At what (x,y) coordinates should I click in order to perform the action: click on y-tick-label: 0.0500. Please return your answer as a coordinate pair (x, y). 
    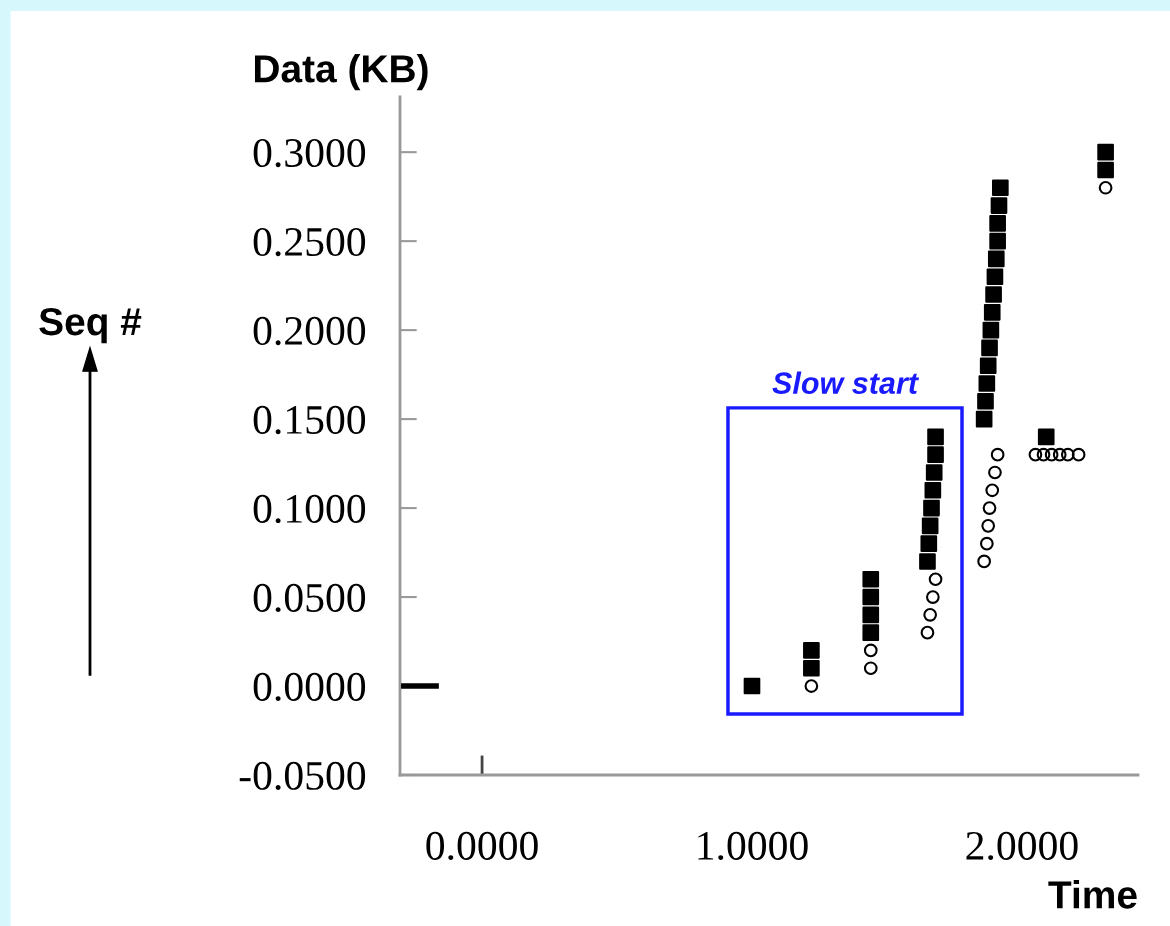
    Looking at the image, I should click on (309, 598).